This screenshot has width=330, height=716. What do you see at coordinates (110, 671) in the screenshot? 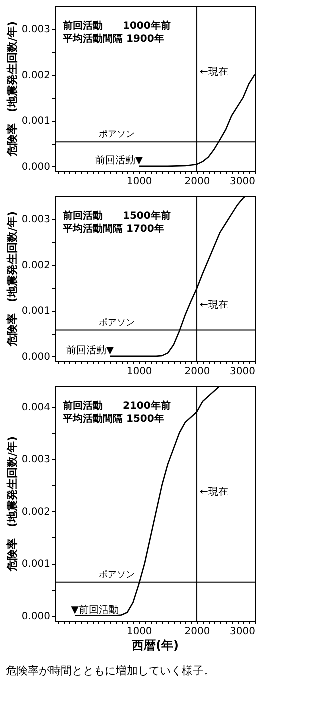
I see `text: 危険率が時間とともに増加していく様子。` at bounding box center [110, 671].